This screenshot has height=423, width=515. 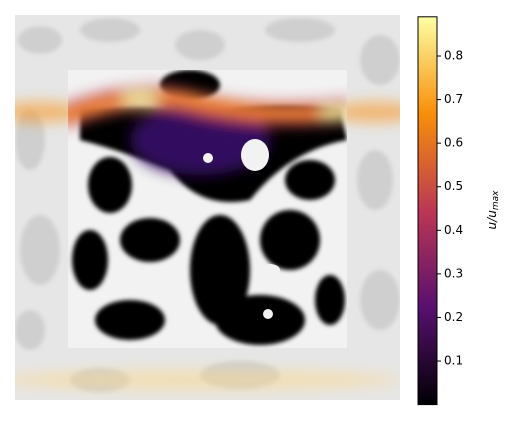 I want to click on colorbar-label-subscript: max, so click(x=496, y=200).